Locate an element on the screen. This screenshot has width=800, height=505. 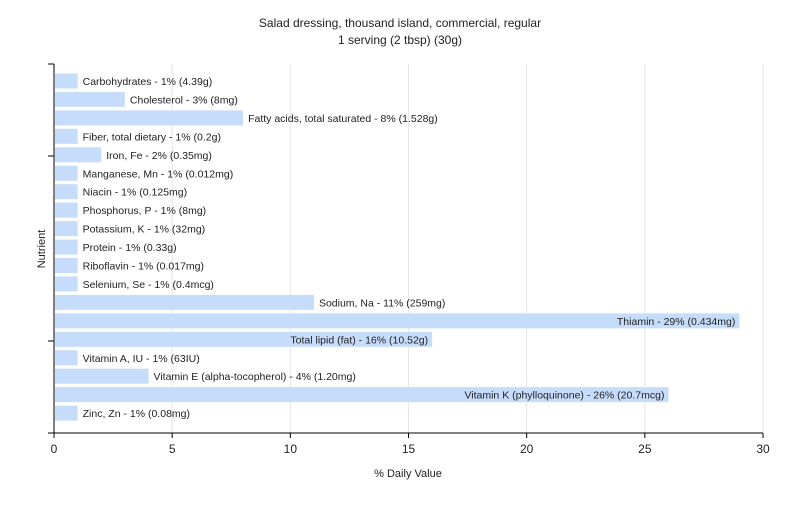
x-tick-label: 0 is located at coordinates (54, 449).